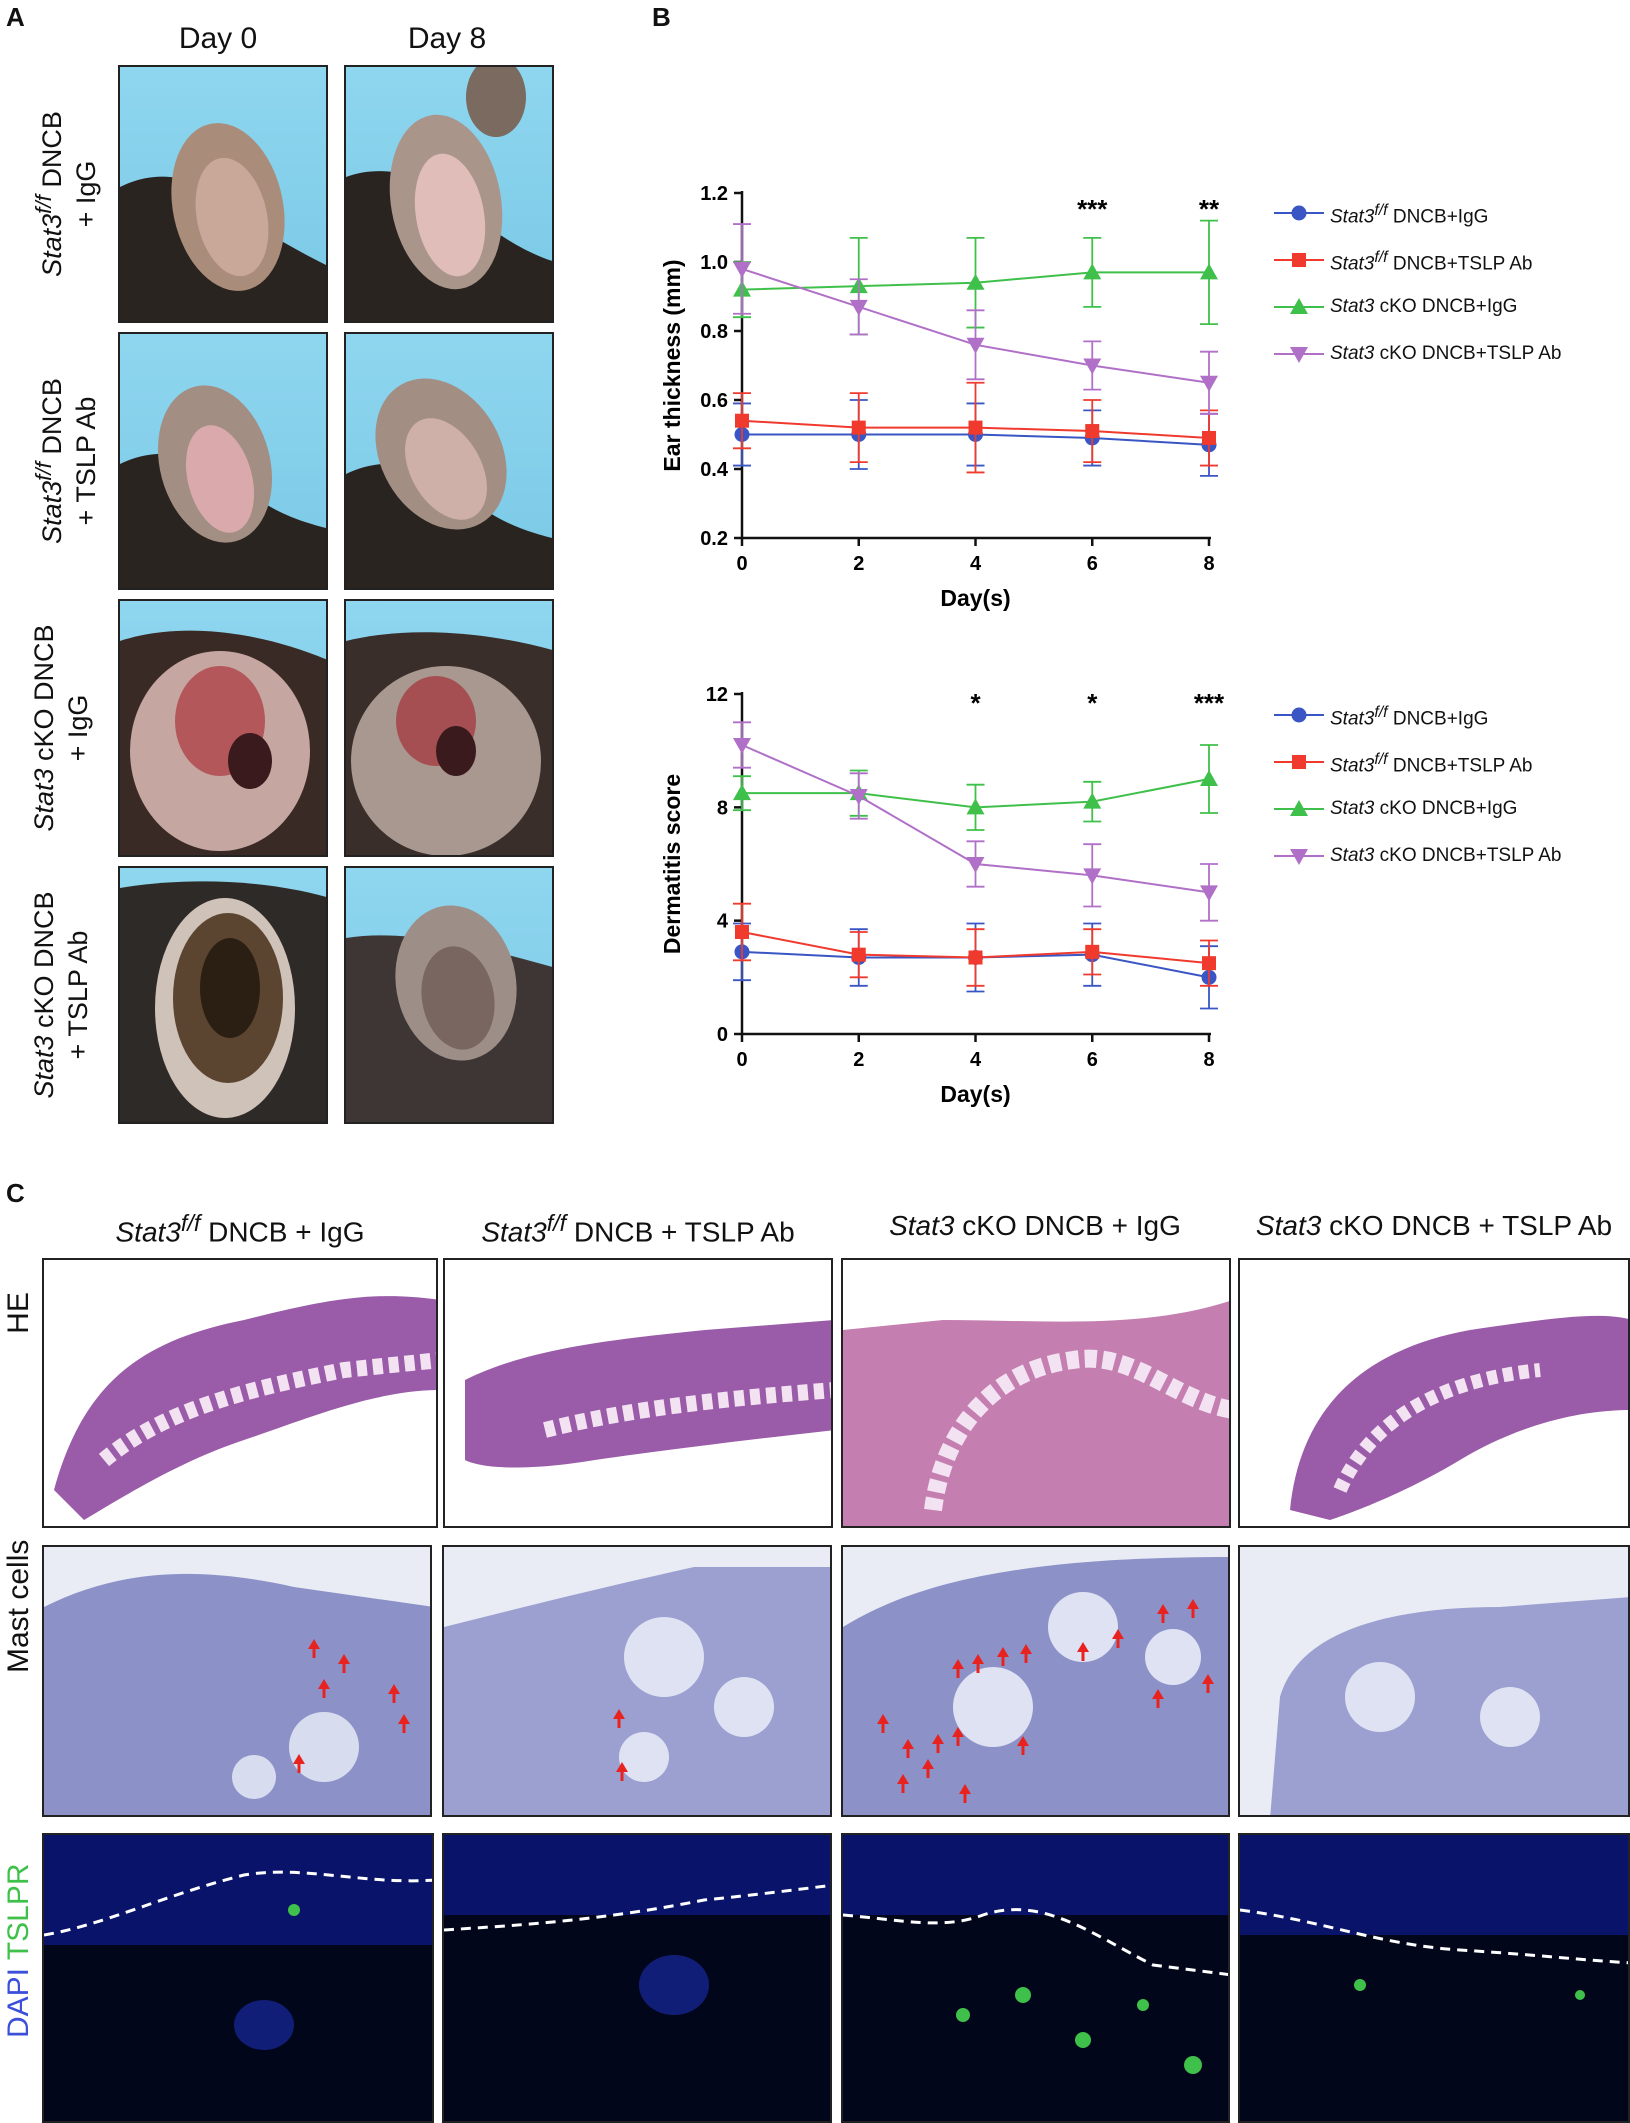 This screenshot has width=1630, height=2123. What do you see at coordinates (1381, 257) in the screenshot?
I see `legend-item-2-genotype: f/f` at bounding box center [1381, 257].